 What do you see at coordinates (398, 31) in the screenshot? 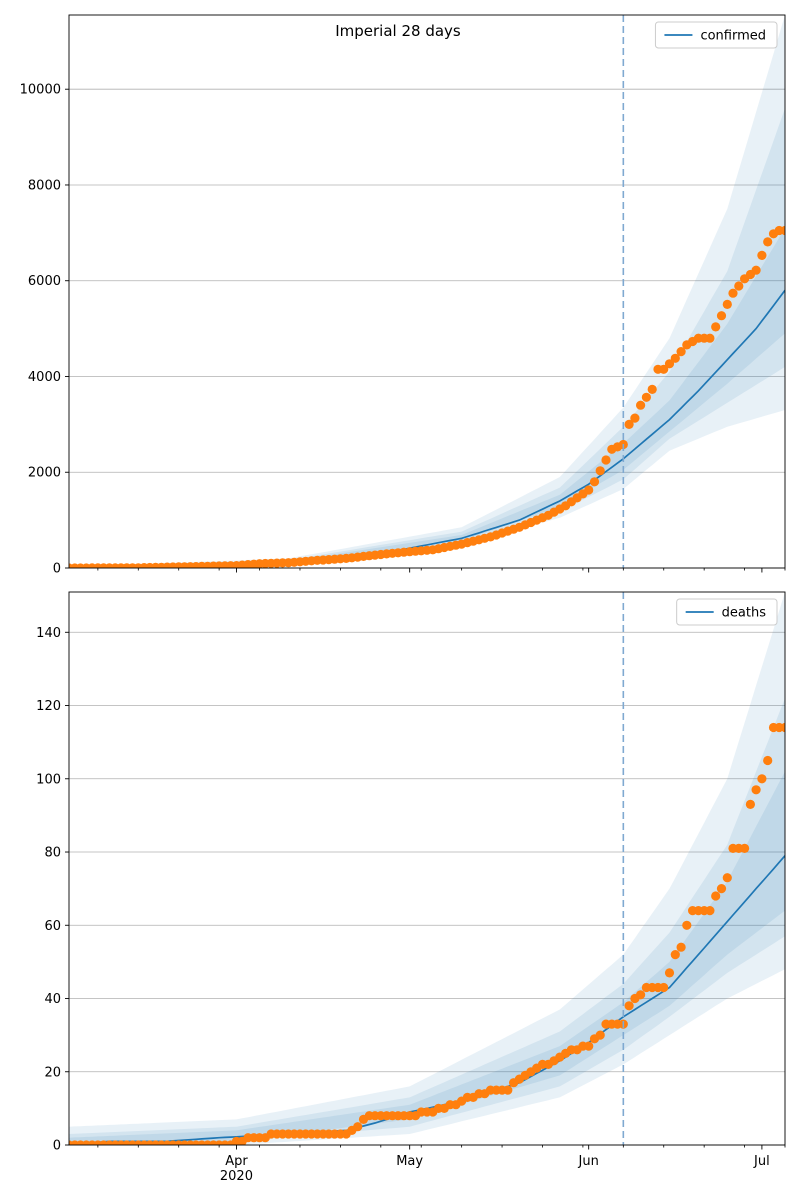
I see `figure-title: Imperial 28 days` at bounding box center [398, 31].